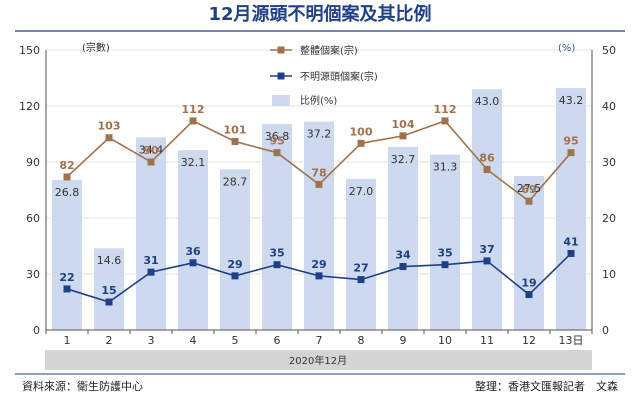 The image size is (640, 401). Describe the element at coordinates (109, 260) in the screenshot. I see `ratio-value-label: 14.6` at that location.